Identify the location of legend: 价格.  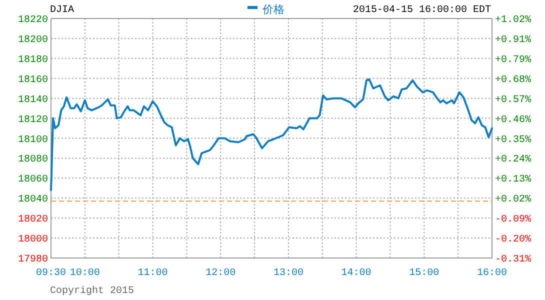
(266, 11).